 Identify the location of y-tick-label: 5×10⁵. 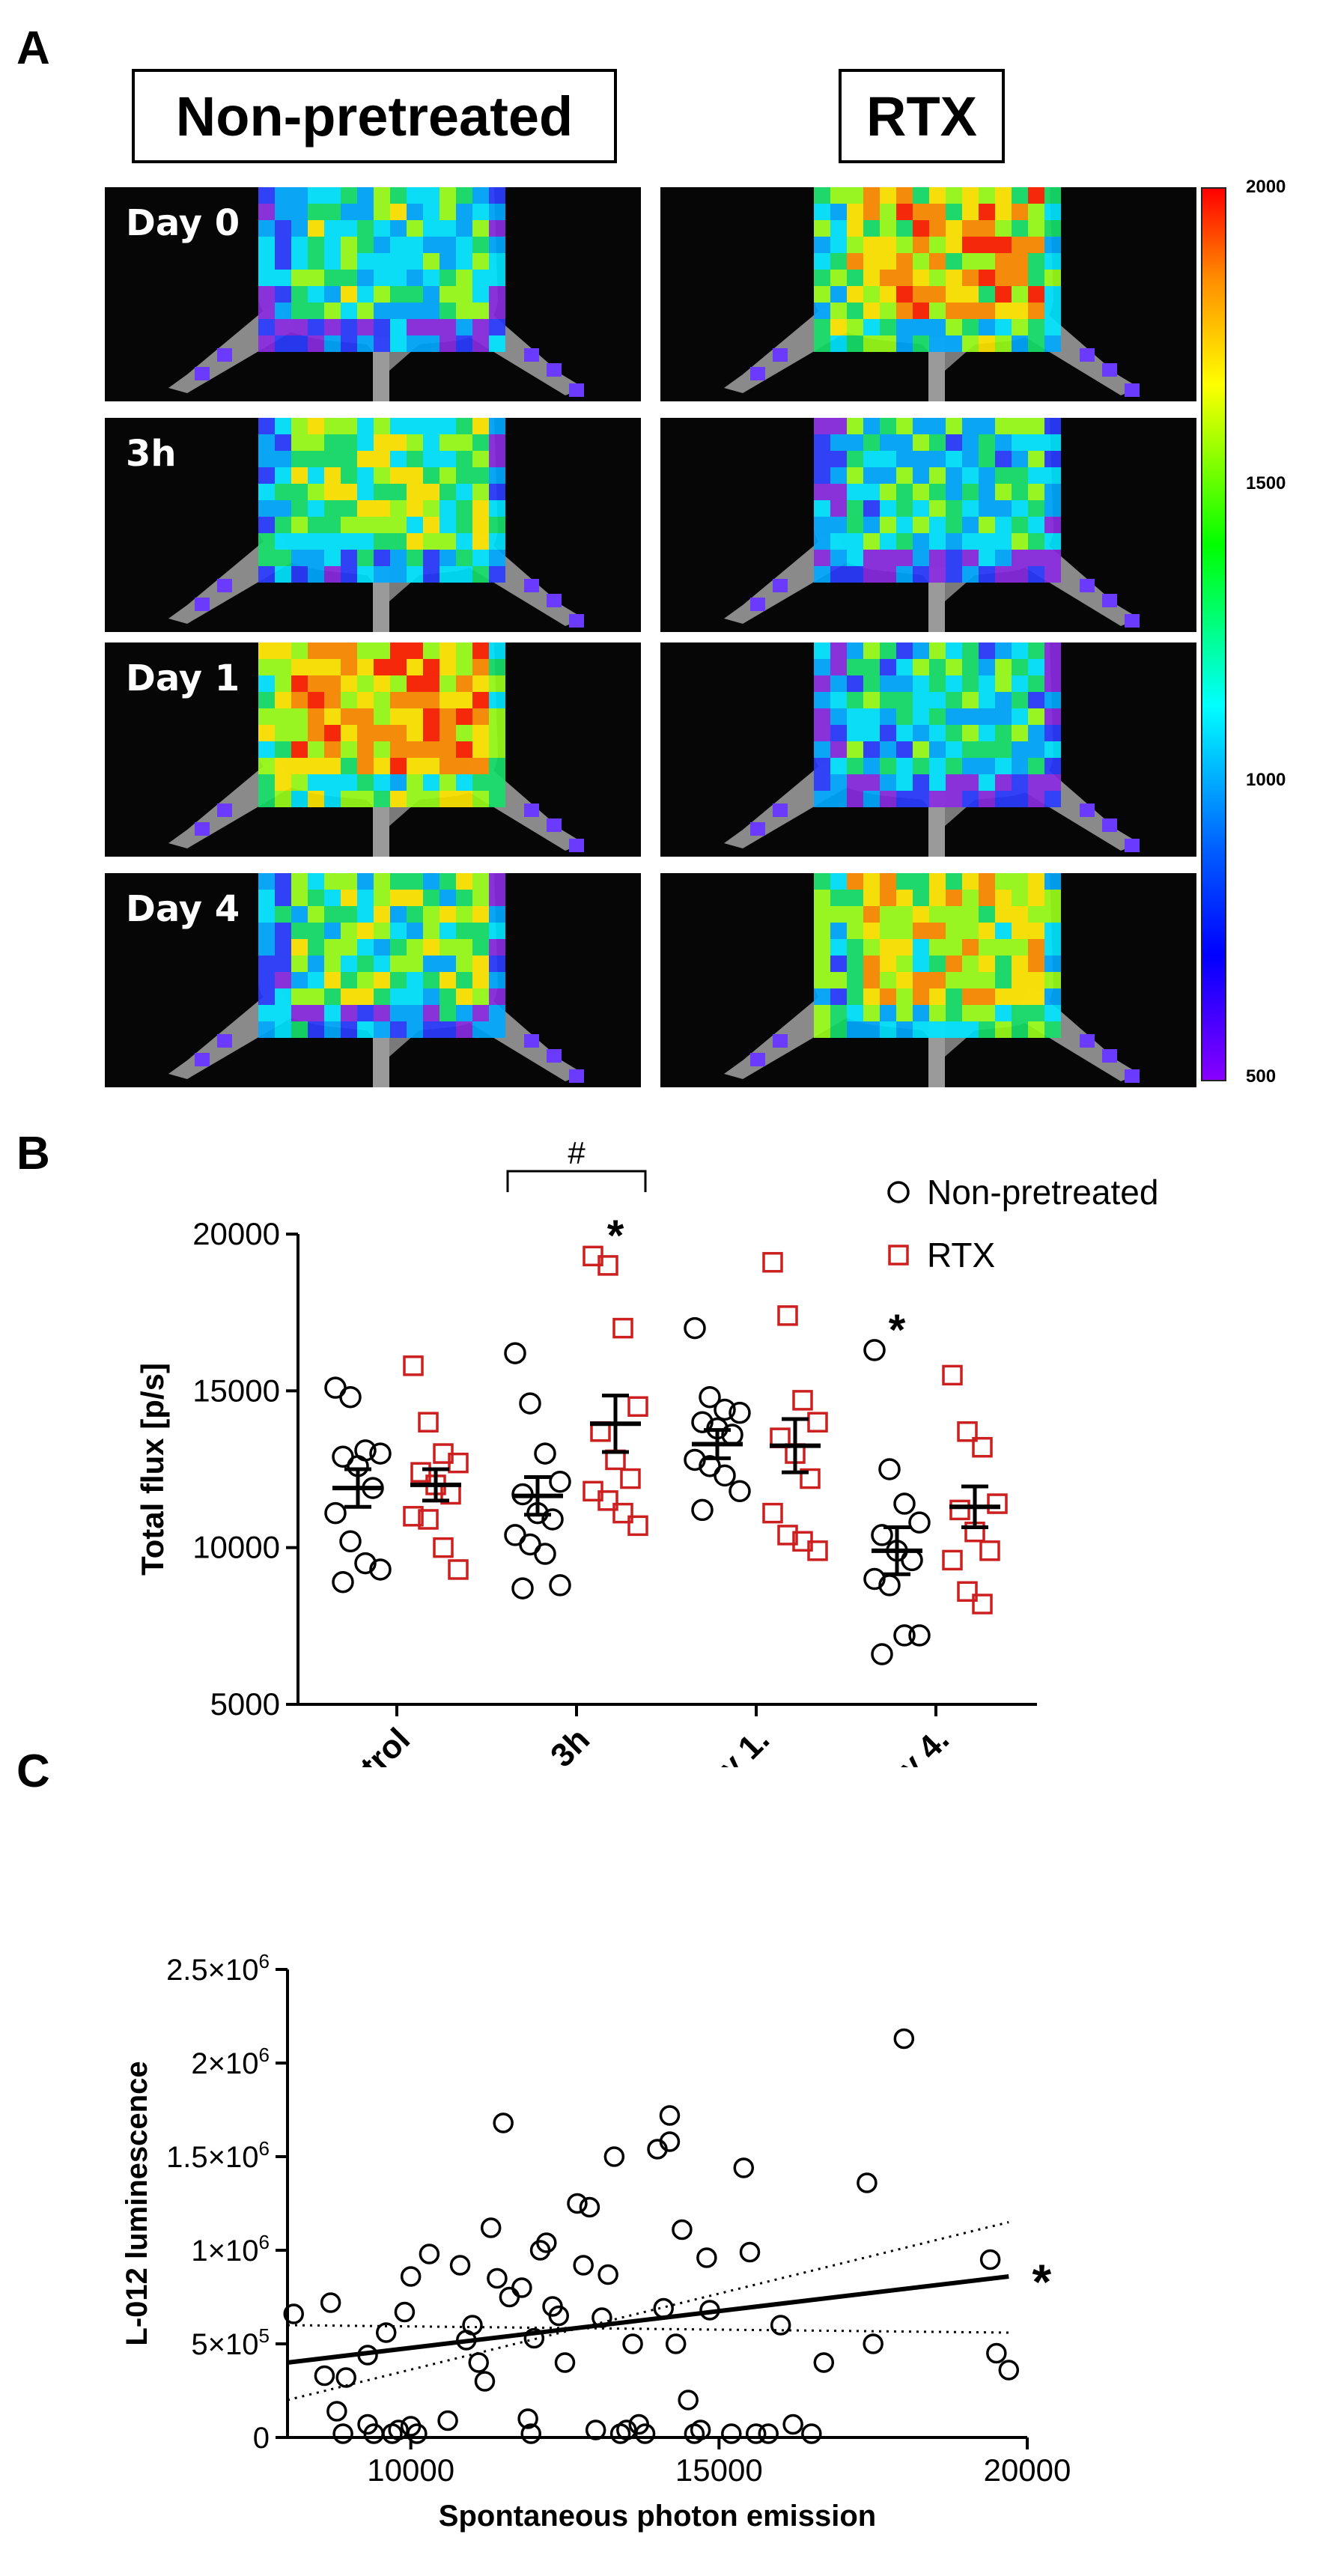
(231, 2342).